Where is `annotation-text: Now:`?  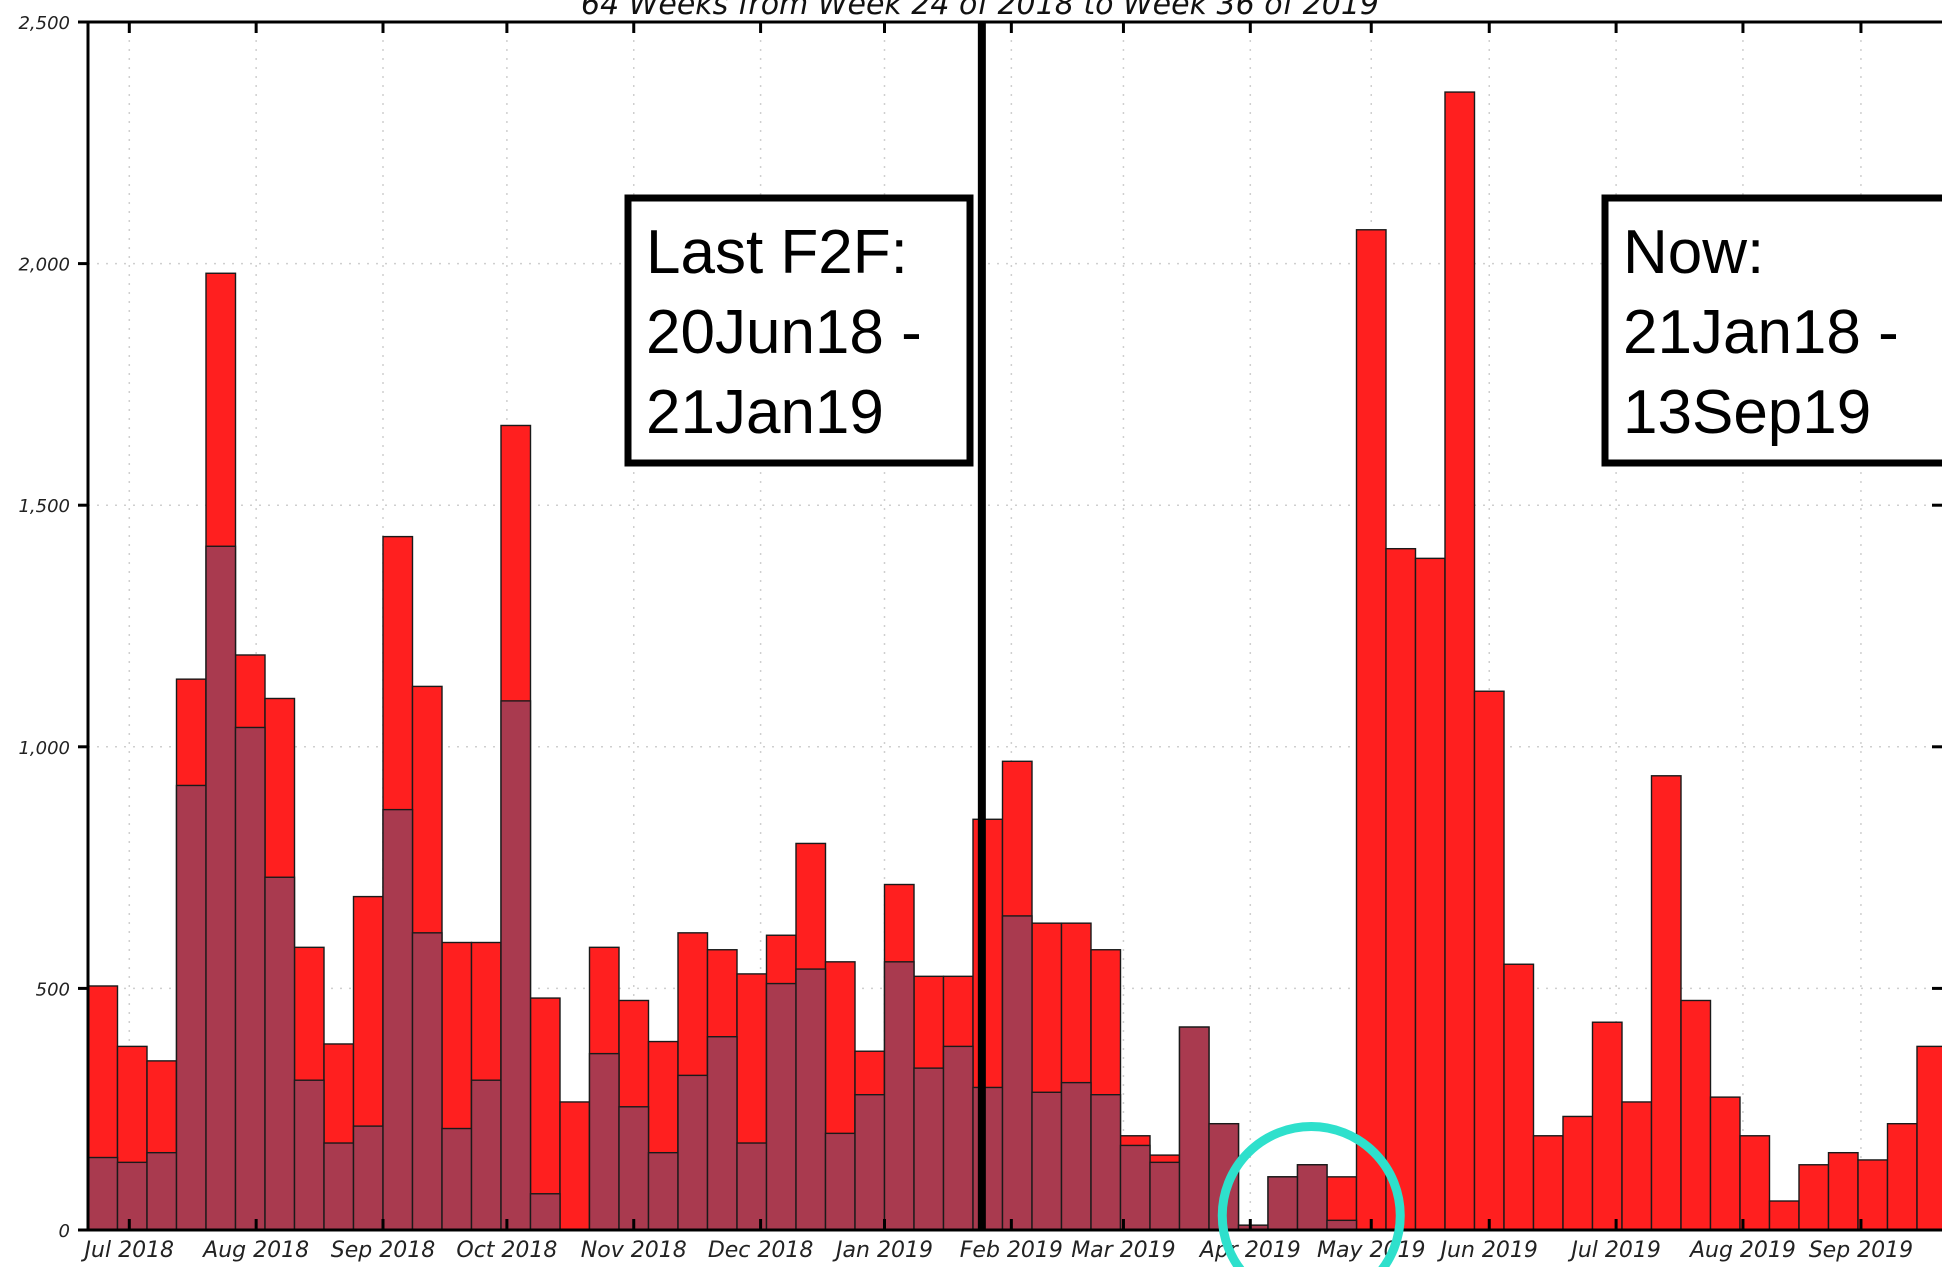 annotation-text: Now: is located at coordinates (1693, 252).